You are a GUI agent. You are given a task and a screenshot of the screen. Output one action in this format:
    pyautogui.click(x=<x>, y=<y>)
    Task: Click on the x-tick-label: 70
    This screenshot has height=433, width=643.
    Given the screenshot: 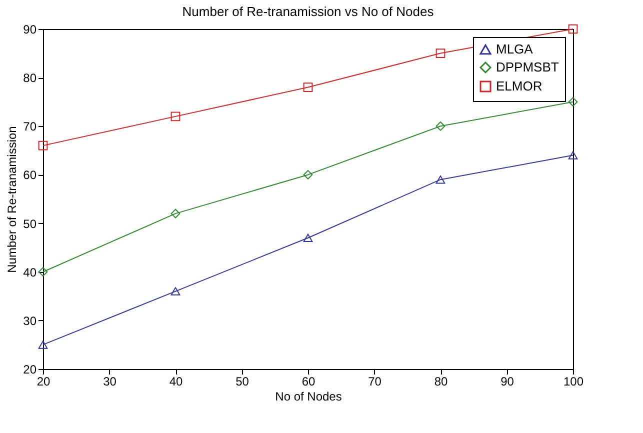 What is the action you would take?
    pyautogui.click(x=375, y=381)
    